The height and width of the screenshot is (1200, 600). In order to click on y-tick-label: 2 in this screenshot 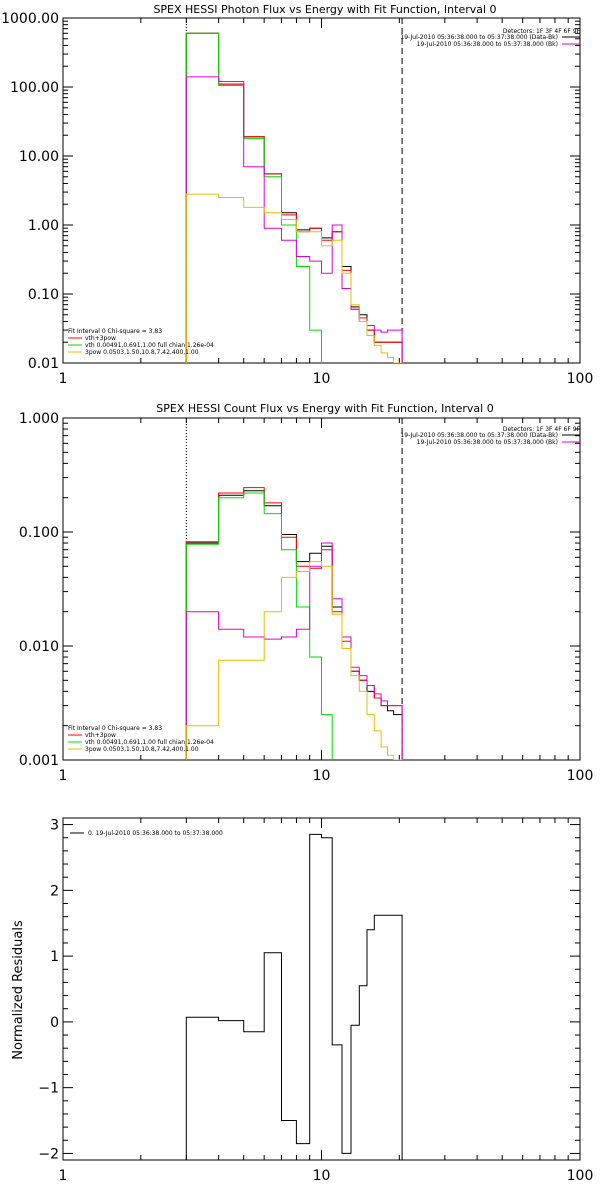, I will do `click(54, 891)`.